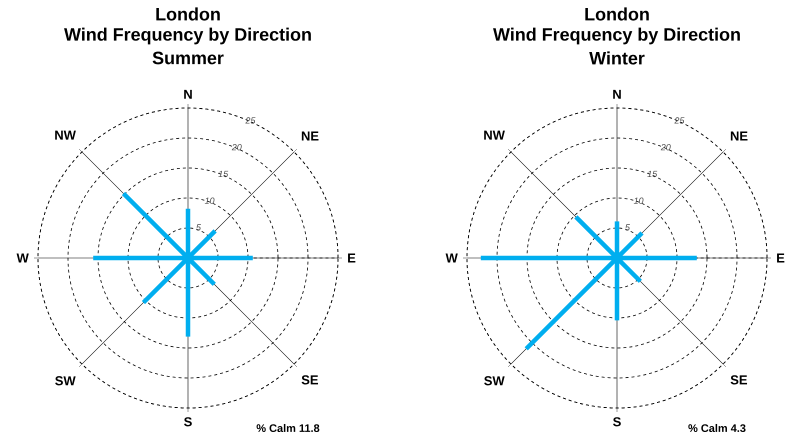 The height and width of the screenshot is (441, 793). I want to click on text: % Calm 11.8, so click(288, 428).